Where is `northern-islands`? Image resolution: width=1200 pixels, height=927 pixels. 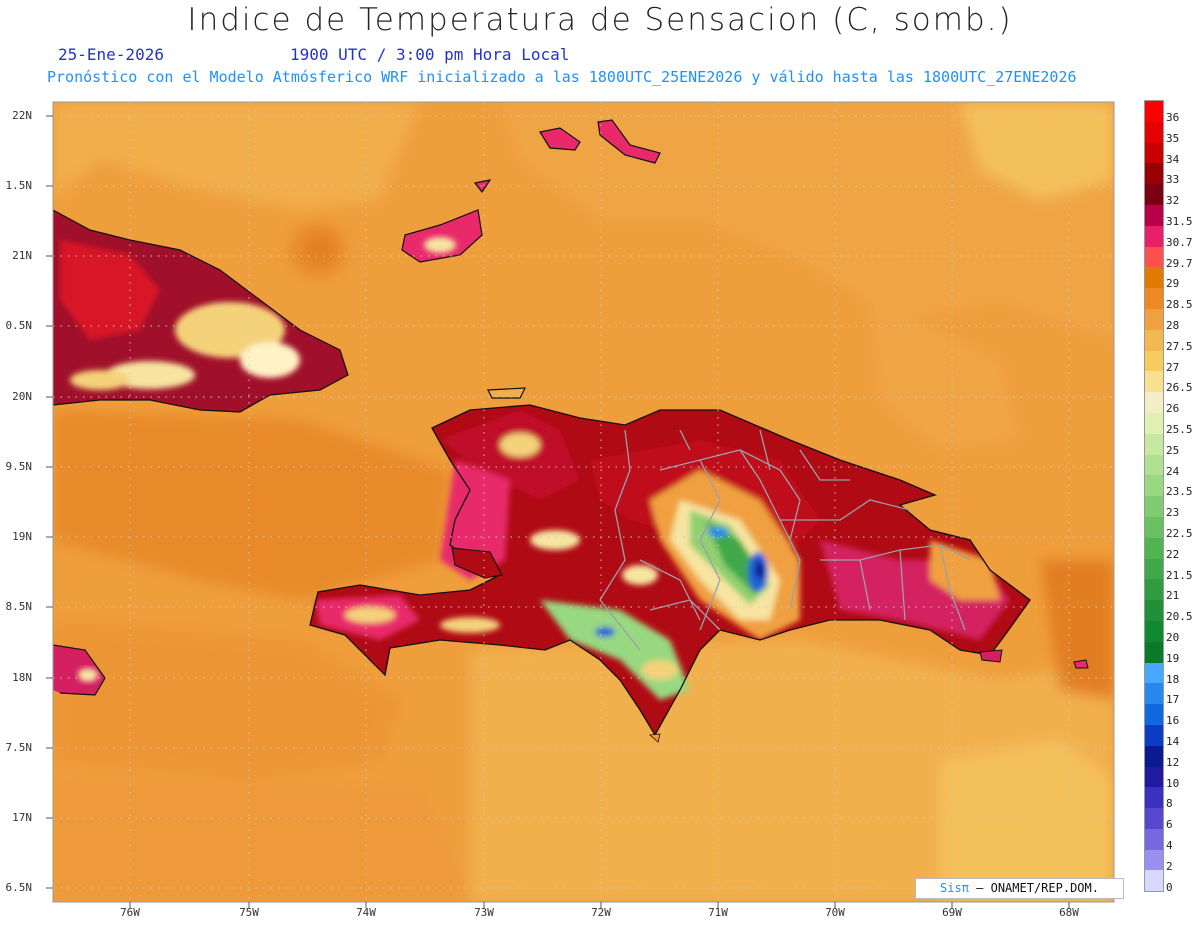 northern-islands is located at coordinates (531, 259).